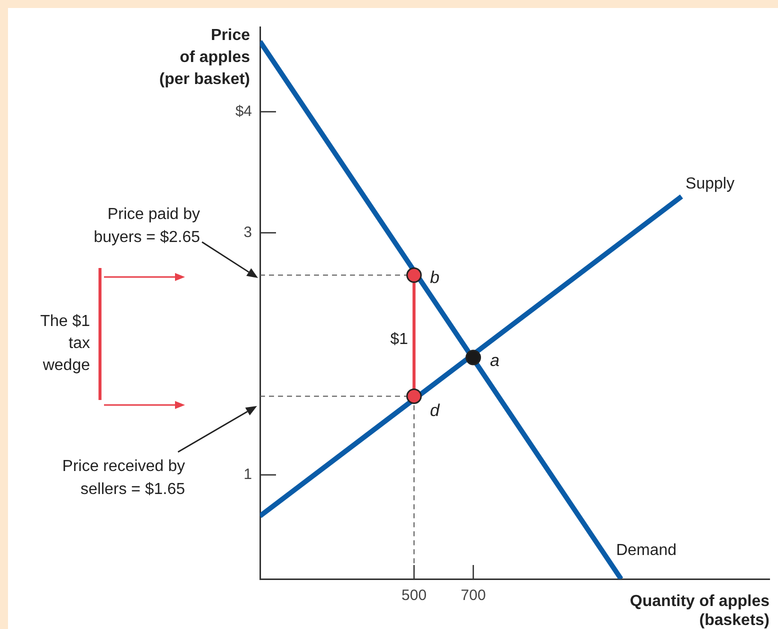 The height and width of the screenshot is (629, 778). Describe the element at coordinates (435, 277) in the screenshot. I see `annotation: b` at that location.